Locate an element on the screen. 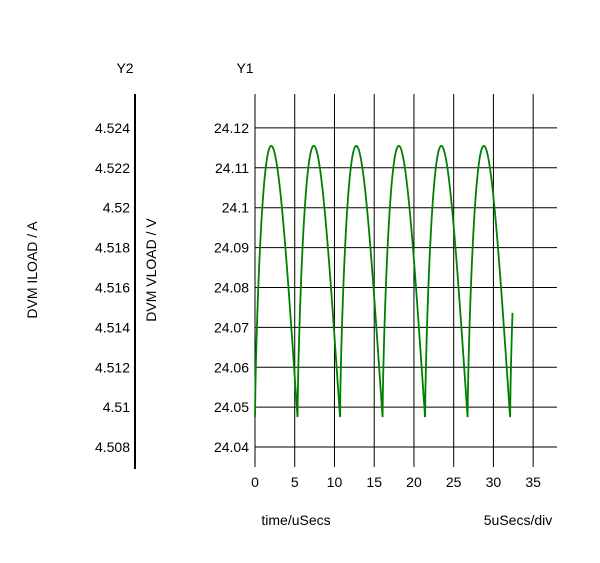 This screenshot has width=600, height=563. y1-title: Y1 is located at coordinates (244, 68).